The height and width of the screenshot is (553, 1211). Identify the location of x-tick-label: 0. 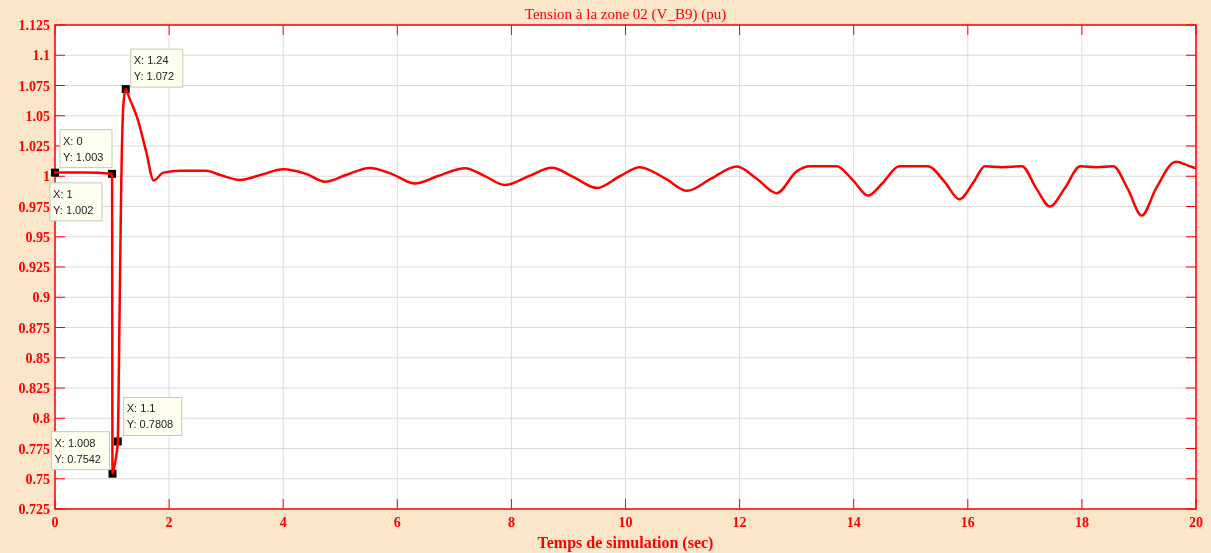
(55, 522).